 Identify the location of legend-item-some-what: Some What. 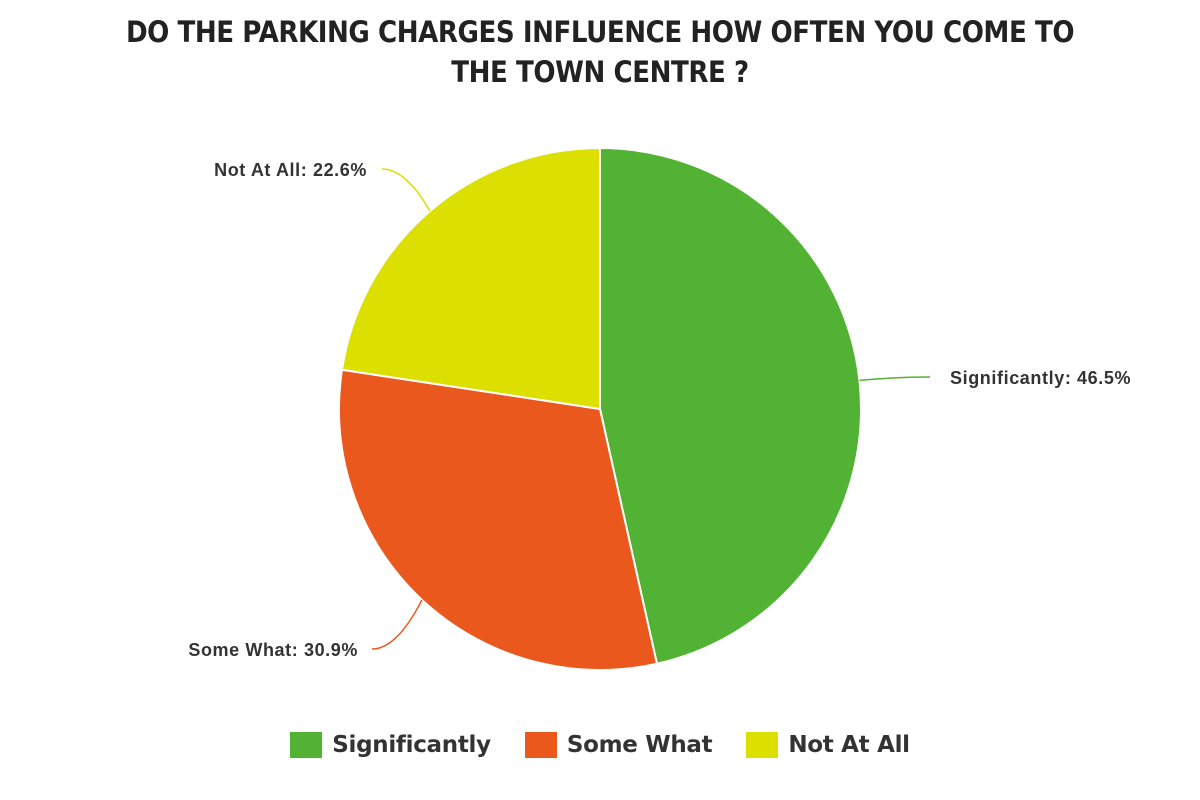
(618, 745).